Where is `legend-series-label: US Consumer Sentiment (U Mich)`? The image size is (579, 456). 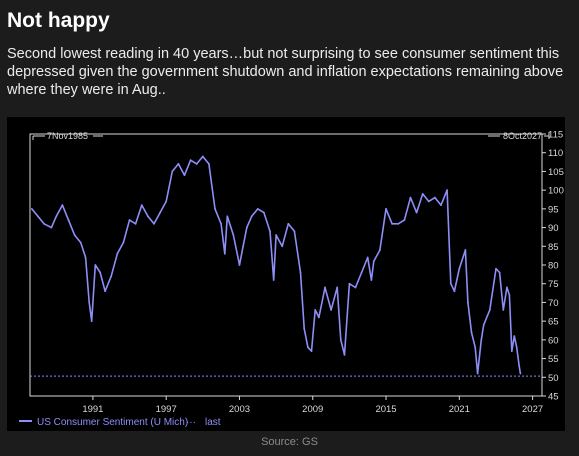
legend-series-label: US Consumer Sentiment (U Mich) is located at coordinates (112, 422).